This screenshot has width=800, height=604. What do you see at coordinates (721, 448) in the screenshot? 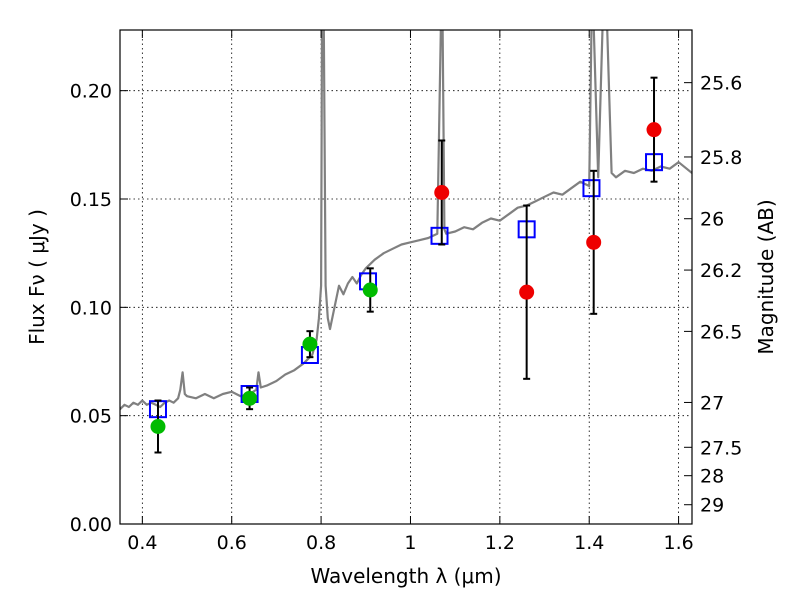
I see `mag-tick-label: 27.5` at bounding box center [721, 448].